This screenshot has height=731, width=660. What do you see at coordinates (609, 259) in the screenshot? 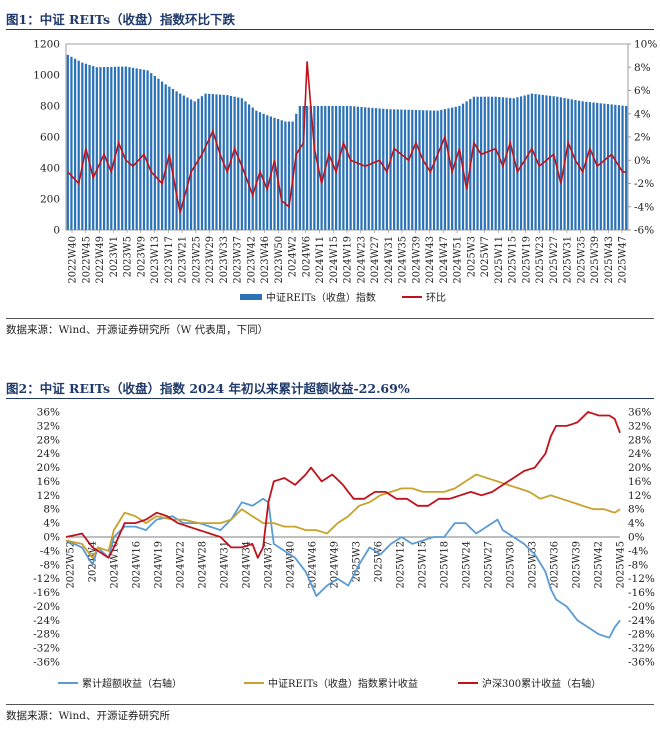
I see `x-tick-label: 2025W43` at bounding box center [609, 259].